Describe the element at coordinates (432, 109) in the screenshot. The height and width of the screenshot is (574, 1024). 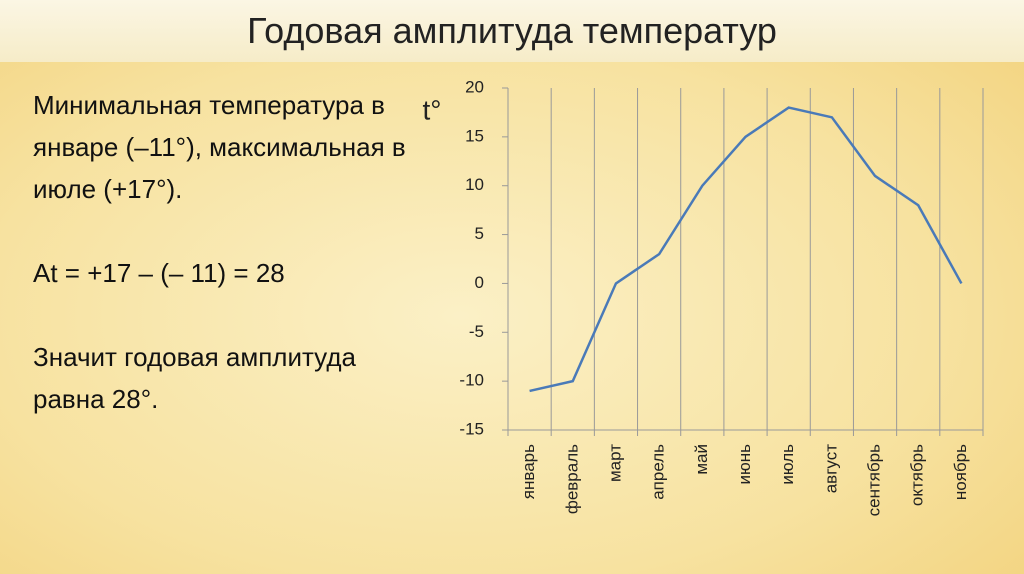
I see `y-axis-label: t°` at that location.